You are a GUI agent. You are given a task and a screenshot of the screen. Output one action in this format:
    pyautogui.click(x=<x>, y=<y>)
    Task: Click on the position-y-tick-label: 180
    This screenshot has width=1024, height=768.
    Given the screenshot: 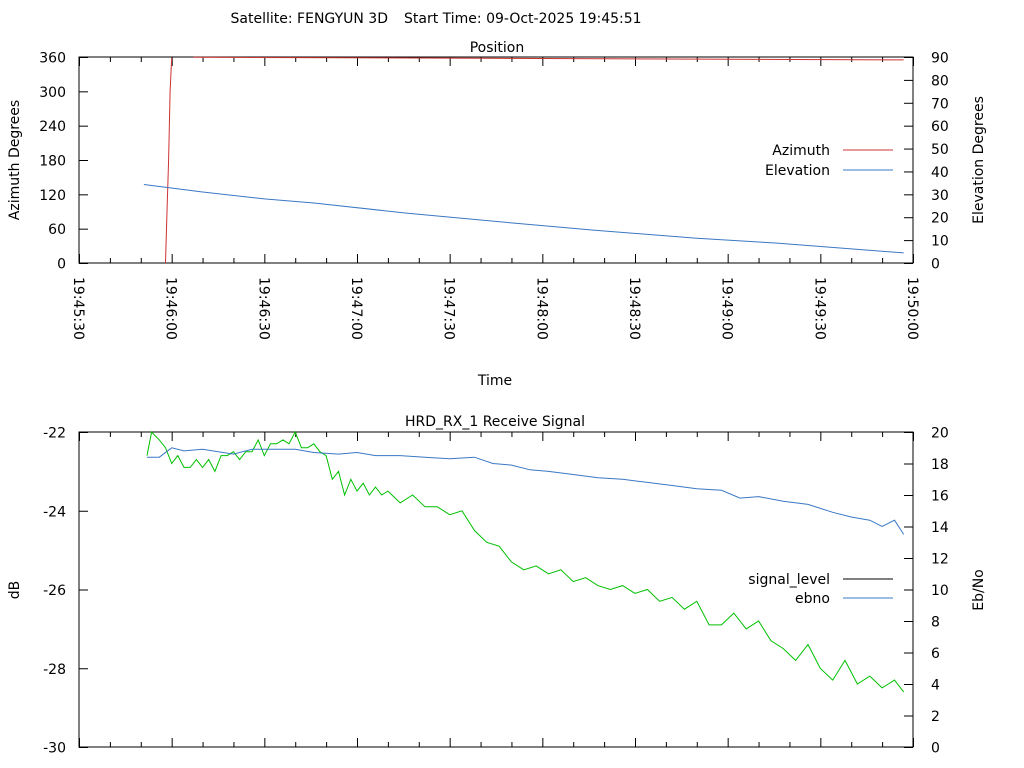 What is the action you would take?
    pyautogui.click(x=52, y=162)
    